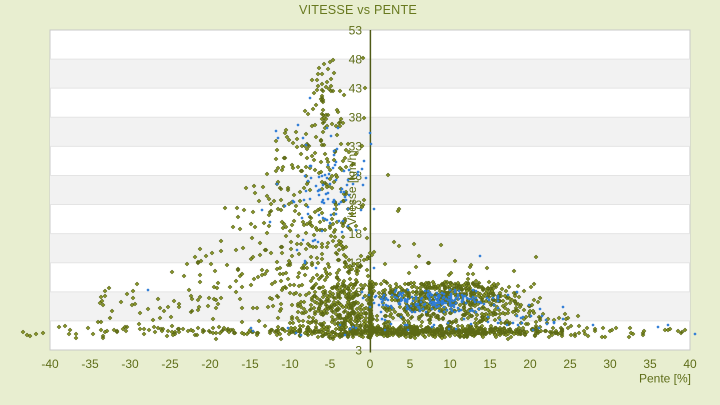 The image size is (720, 405). What do you see at coordinates (356, 205) in the screenshot?
I see `svg-text: 23` at bounding box center [356, 205].